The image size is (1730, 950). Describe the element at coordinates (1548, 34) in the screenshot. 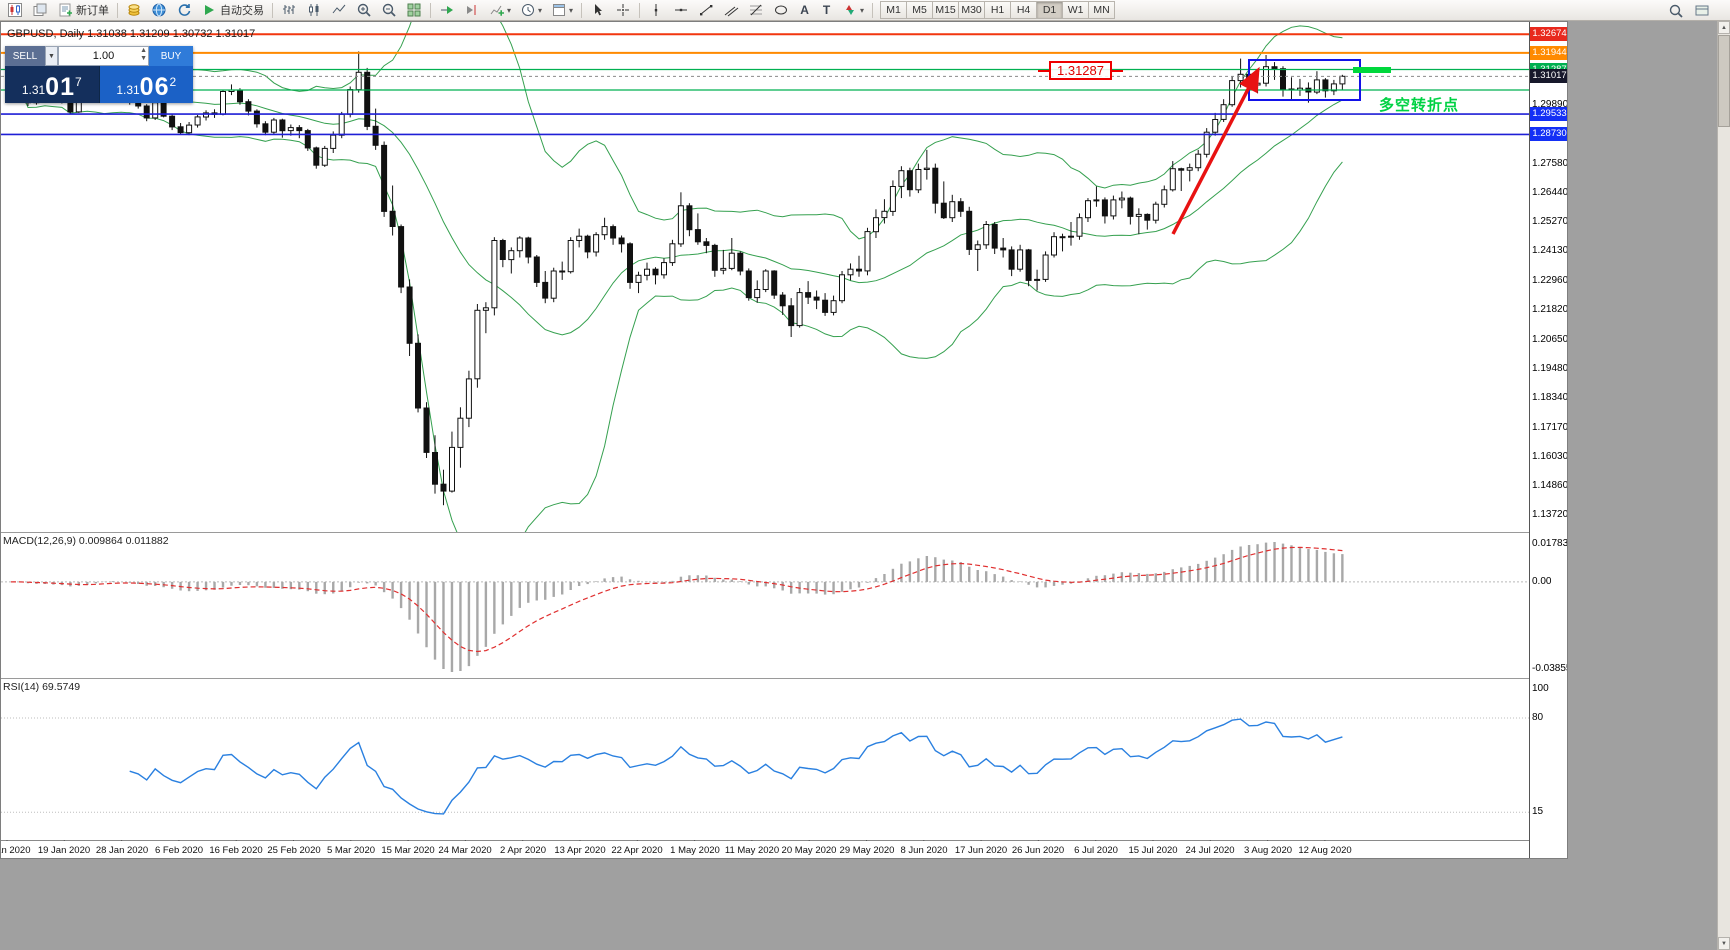

I see `price-tag: 1.32674` at that location.